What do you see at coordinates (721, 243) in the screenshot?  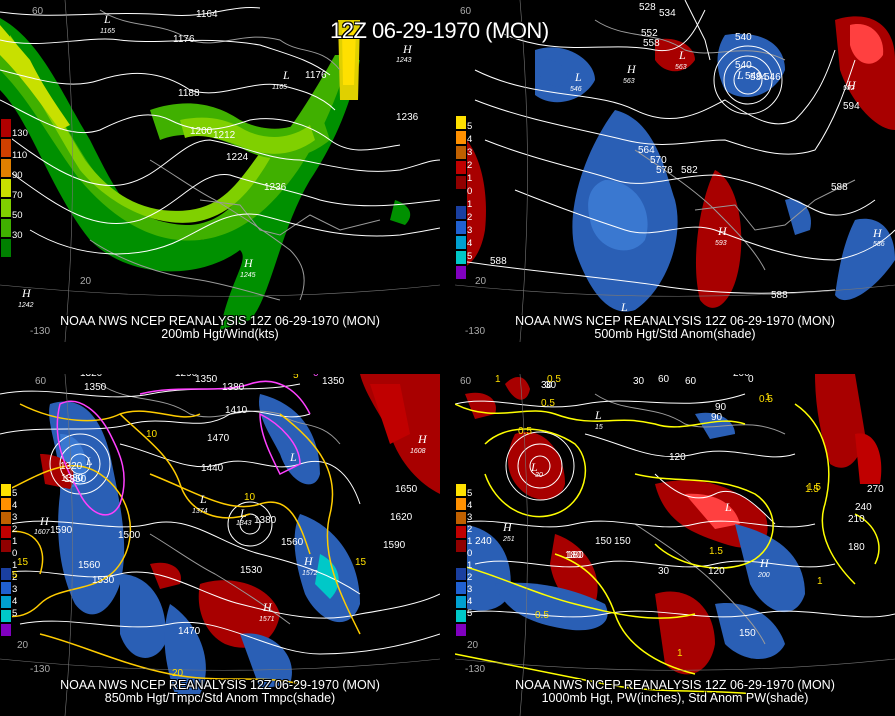 I see `center-value: 593` at bounding box center [721, 243].